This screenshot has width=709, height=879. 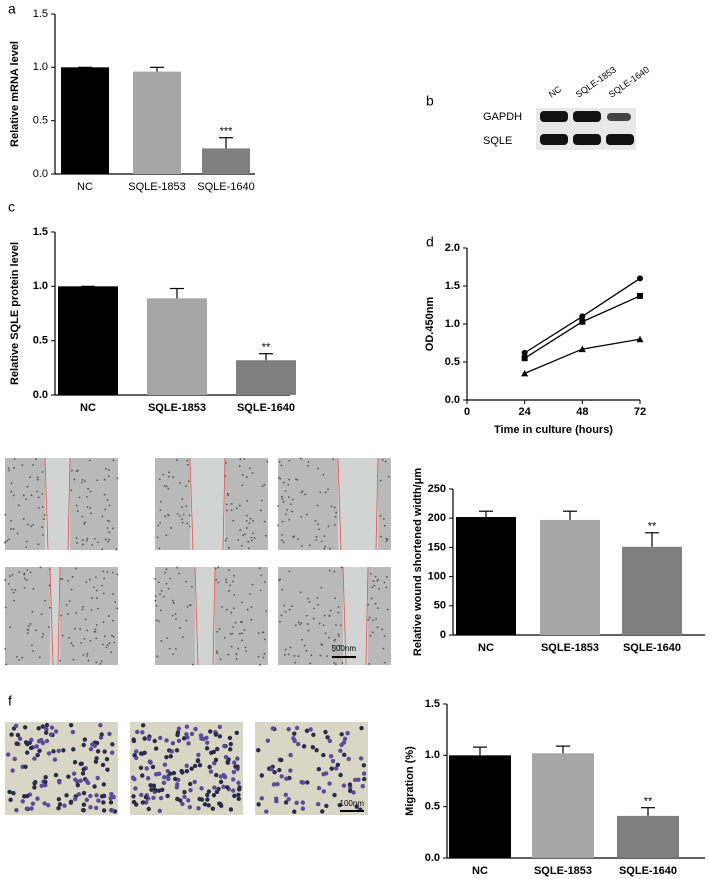 I want to click on panel-label: b, so click(x=430, y=101).